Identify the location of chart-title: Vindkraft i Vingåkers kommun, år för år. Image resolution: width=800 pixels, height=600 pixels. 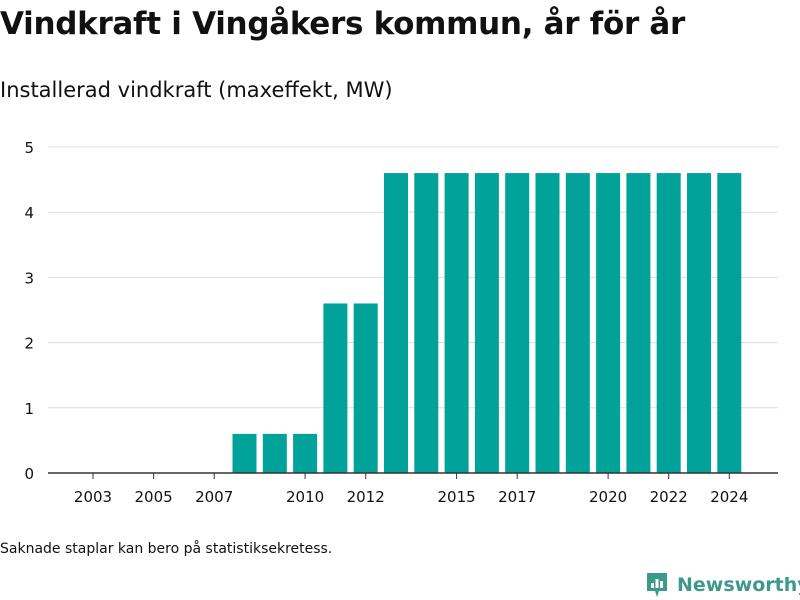
(343, 24).